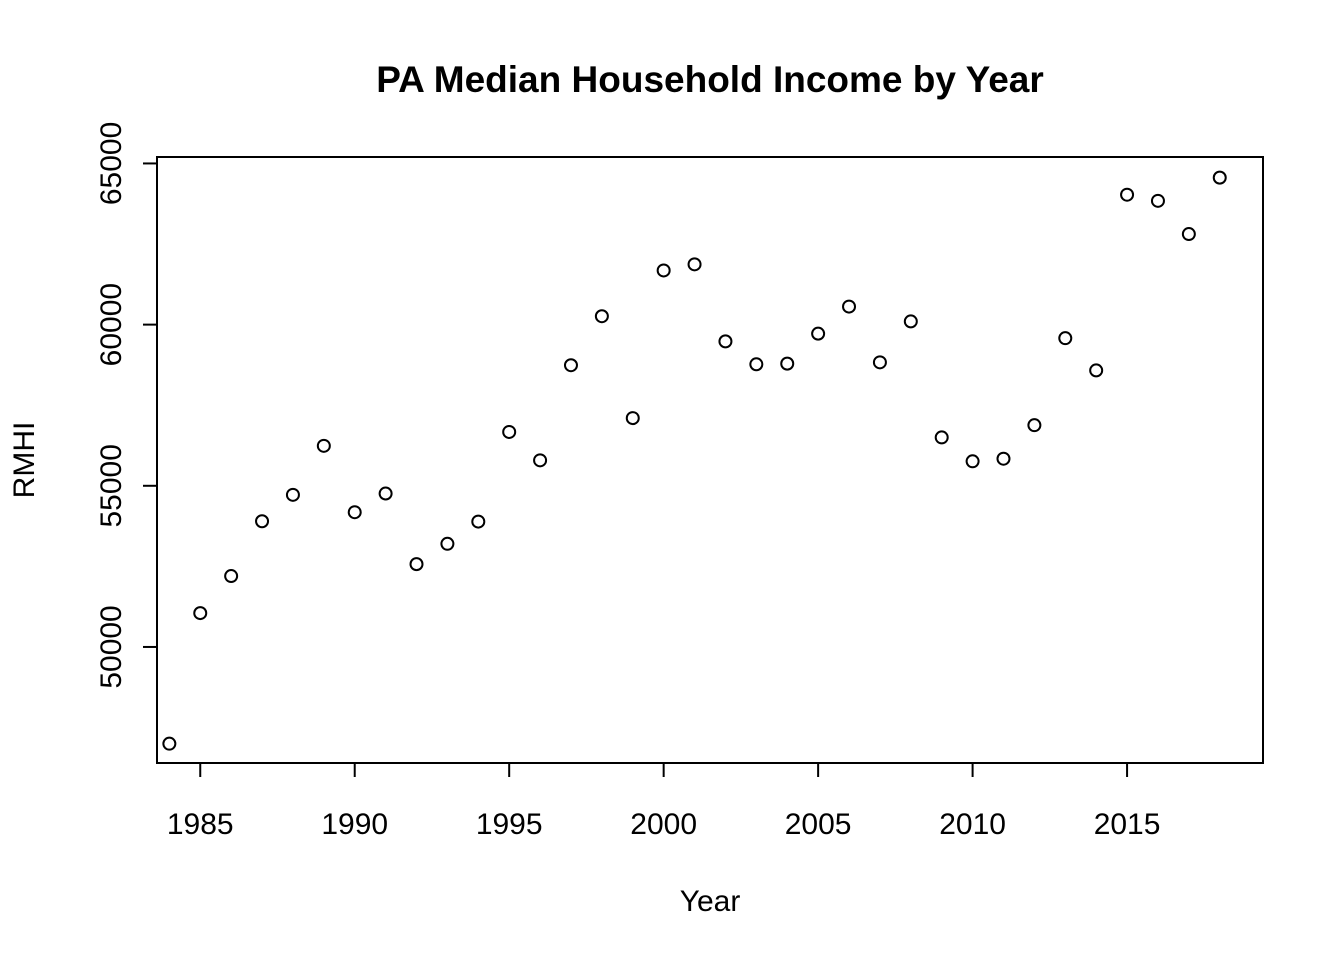 This screenshot has width=1344, height=960. I want to click on y-axis-label: RMHI, so click(24, 460).